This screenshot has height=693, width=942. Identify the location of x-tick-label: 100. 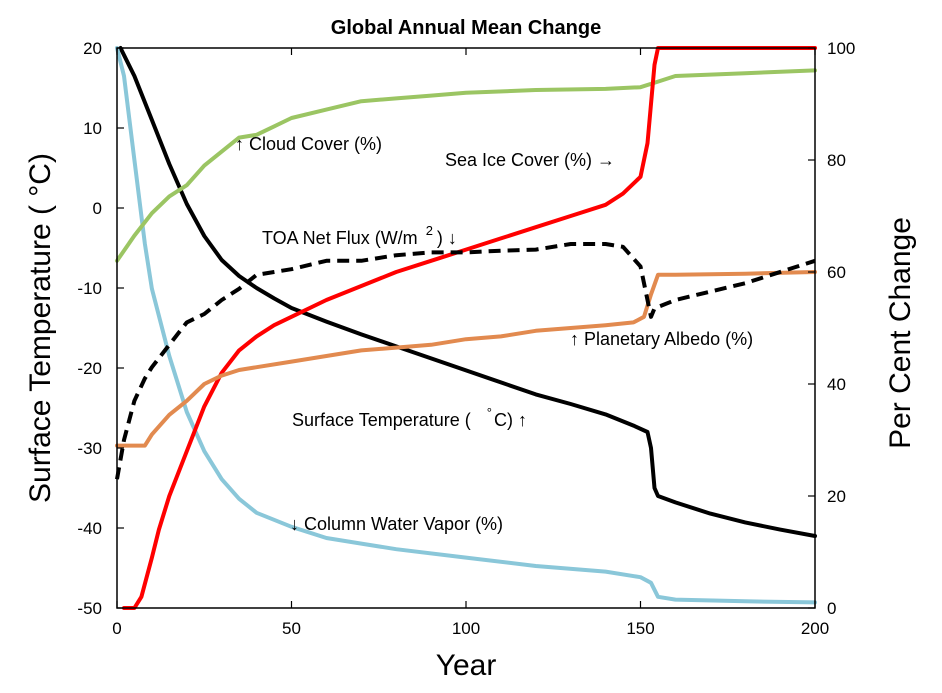
(466, 628).